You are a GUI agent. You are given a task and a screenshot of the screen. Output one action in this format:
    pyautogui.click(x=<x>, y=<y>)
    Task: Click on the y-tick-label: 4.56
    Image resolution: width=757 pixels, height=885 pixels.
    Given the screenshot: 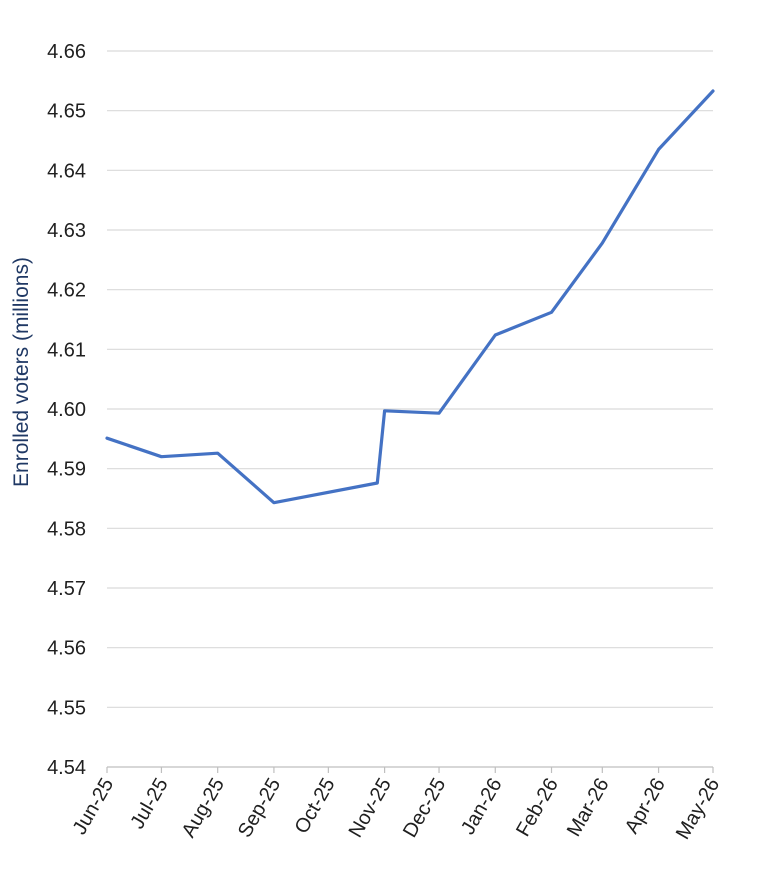 What is the action you would take?
    pyautogui.click(x=66, y=649)
    